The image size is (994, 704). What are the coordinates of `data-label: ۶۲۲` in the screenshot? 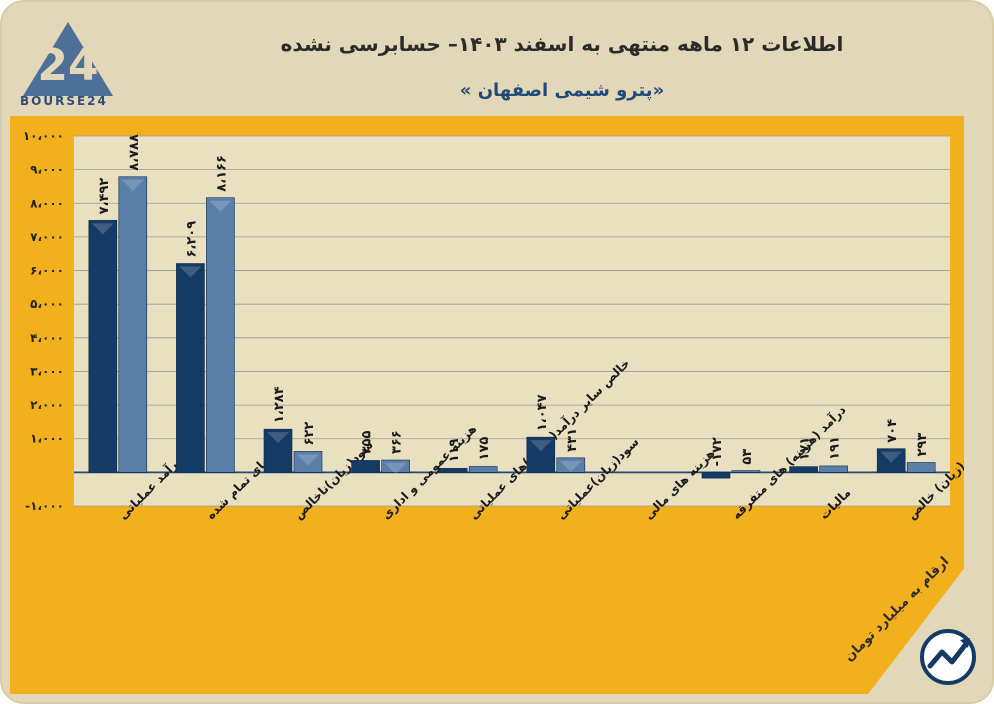 It's located at (309, 434).